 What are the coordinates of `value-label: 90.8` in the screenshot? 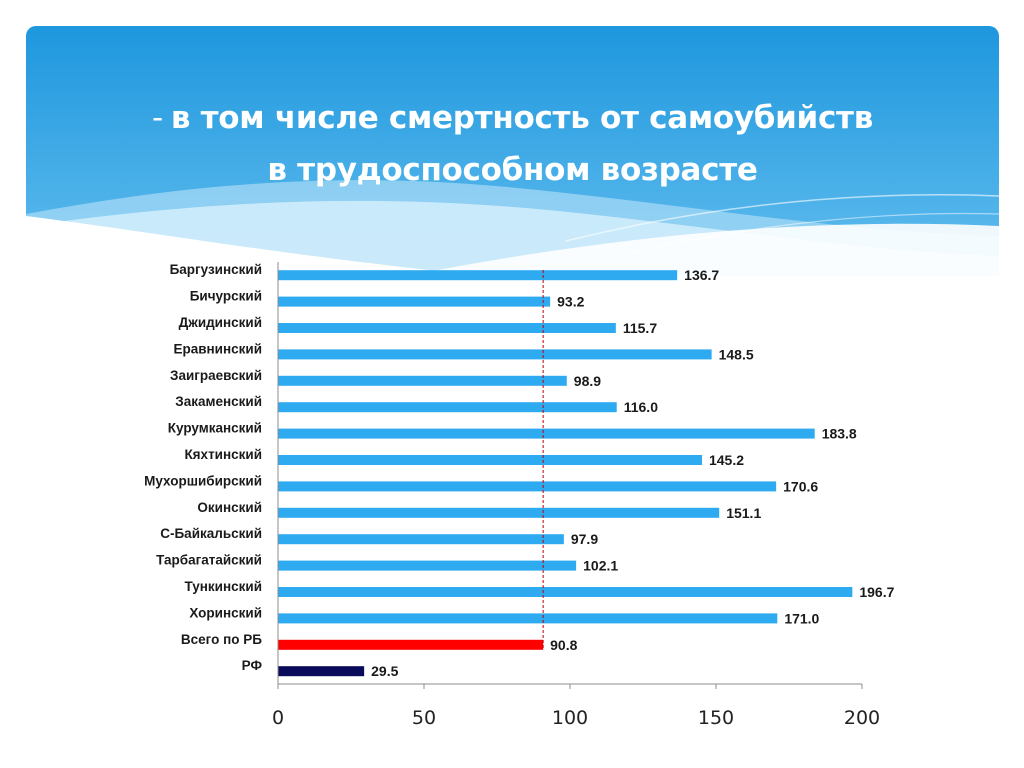 It's located at (563, 645).